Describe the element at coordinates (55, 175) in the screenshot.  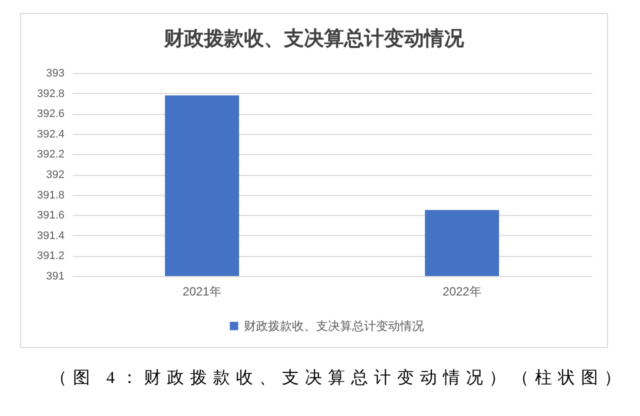
I see `y-tick-label: 392` at that location.